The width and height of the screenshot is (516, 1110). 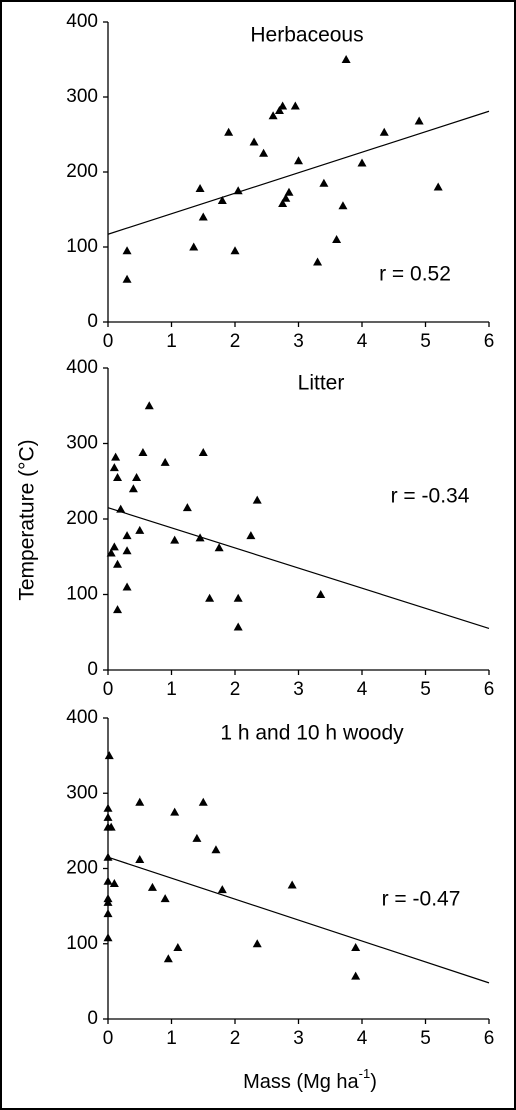 I want to click on panel-title: Litter, so click(x=321, y=383).